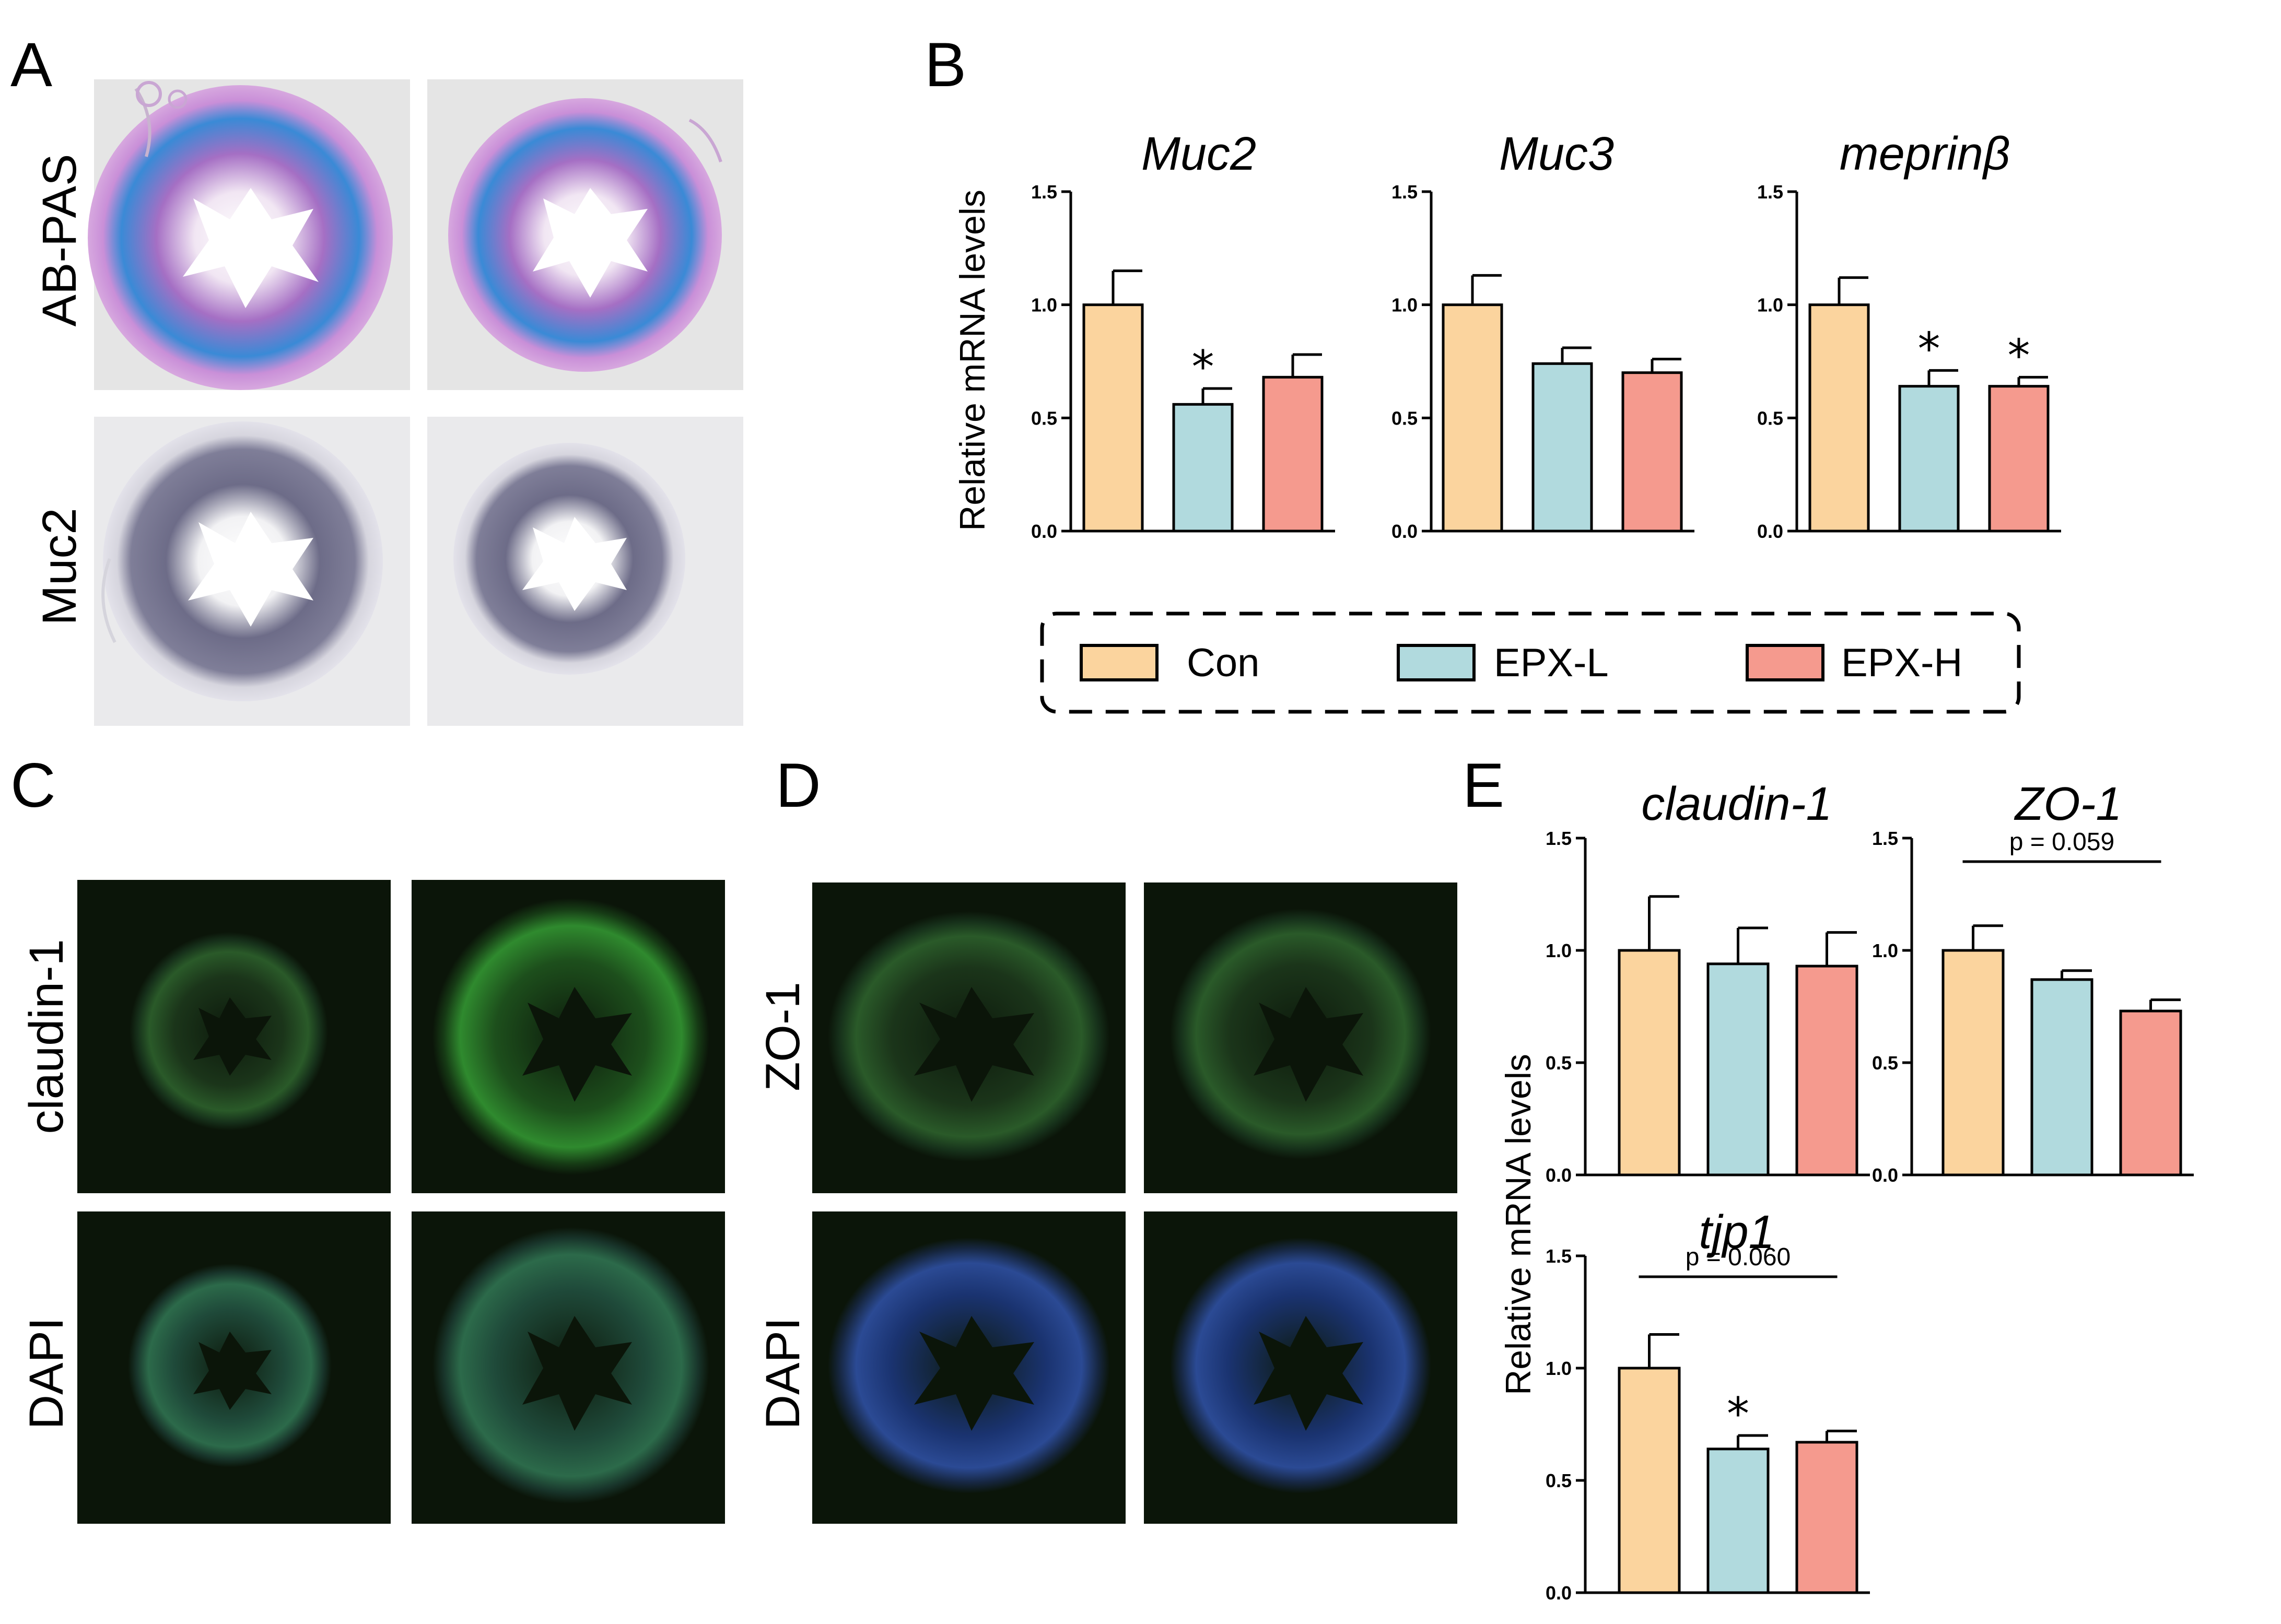 The image size is (2281, 1624). What do you see at coordinates (1708, 1405) in the screenshot?
I see `chart-tjp1: tjp1 0.0 0.5 1.0 1.5 * p = 0.060` at bounding box center [1708, 1405].